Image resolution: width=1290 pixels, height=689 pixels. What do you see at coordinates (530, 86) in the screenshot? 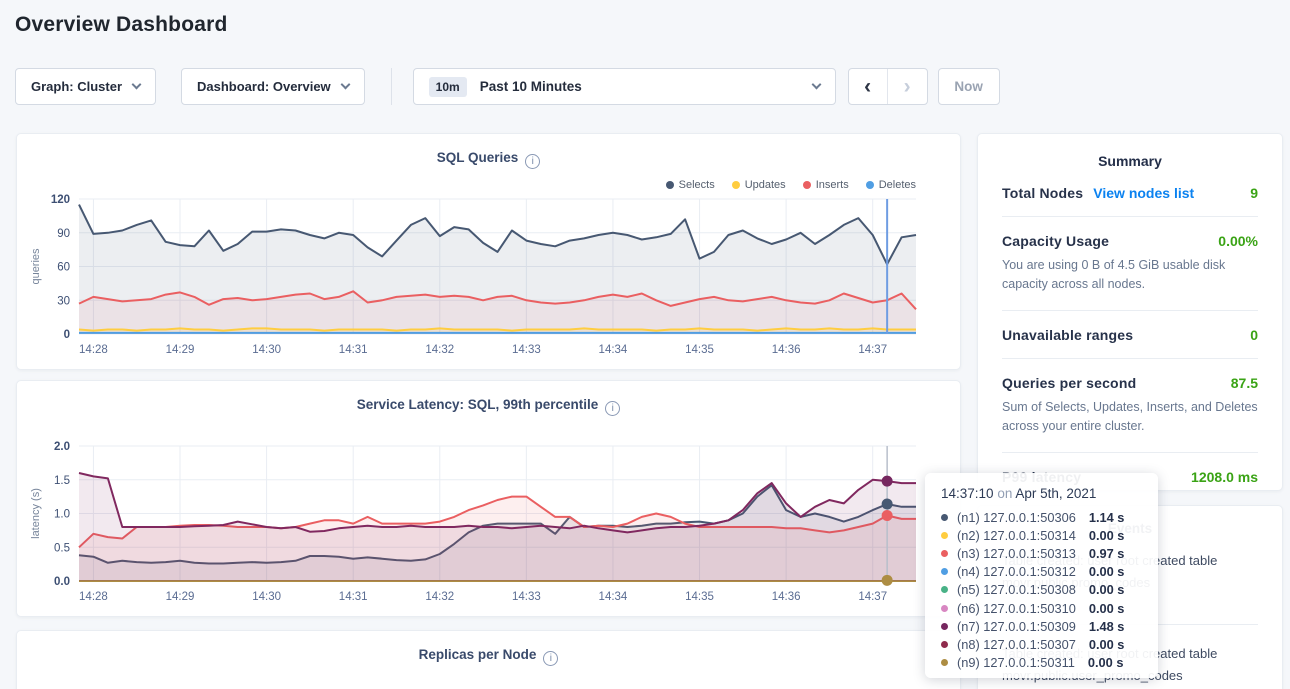
I see `time-range-label: Past 10 Minutes` at bounding box center [530, 86].